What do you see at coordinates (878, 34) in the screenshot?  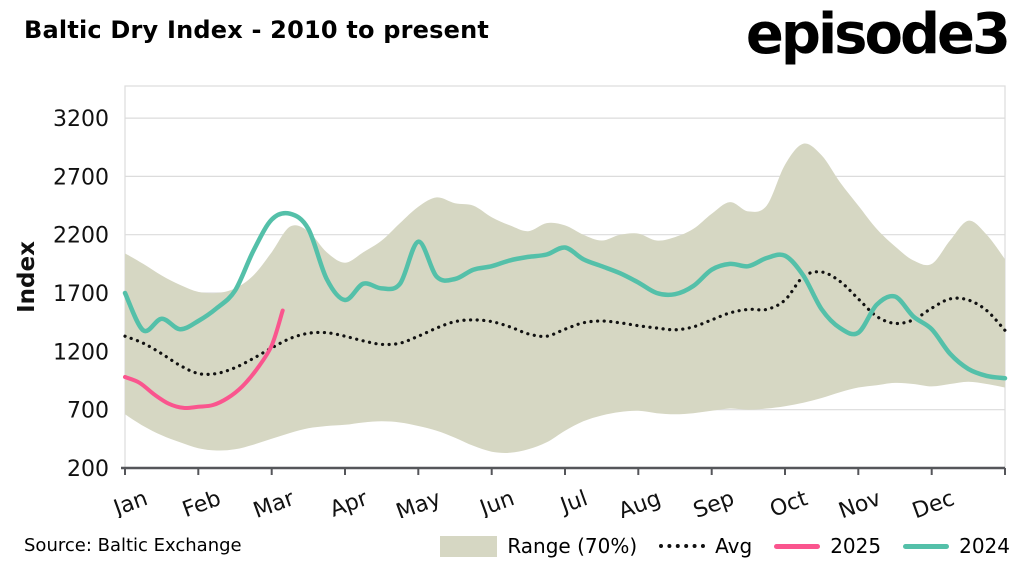 I see `episode3-logo: episode3` at bounding box center [878, 34].